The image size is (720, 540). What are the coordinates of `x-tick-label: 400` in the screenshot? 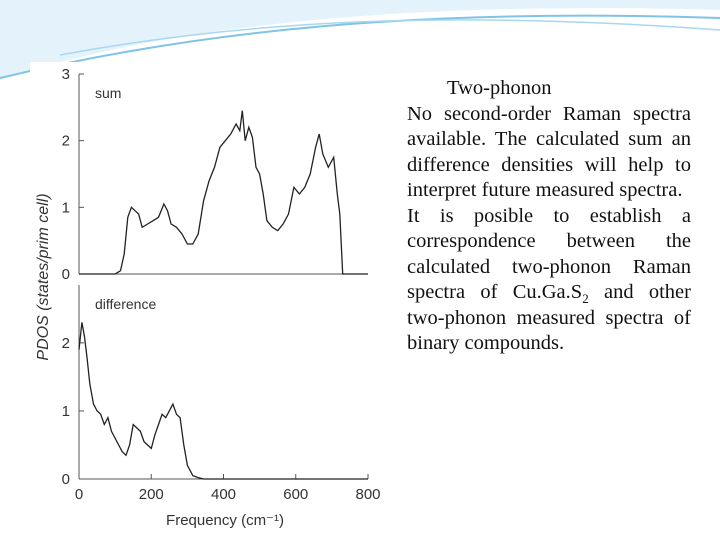 It's located at (223, 494).